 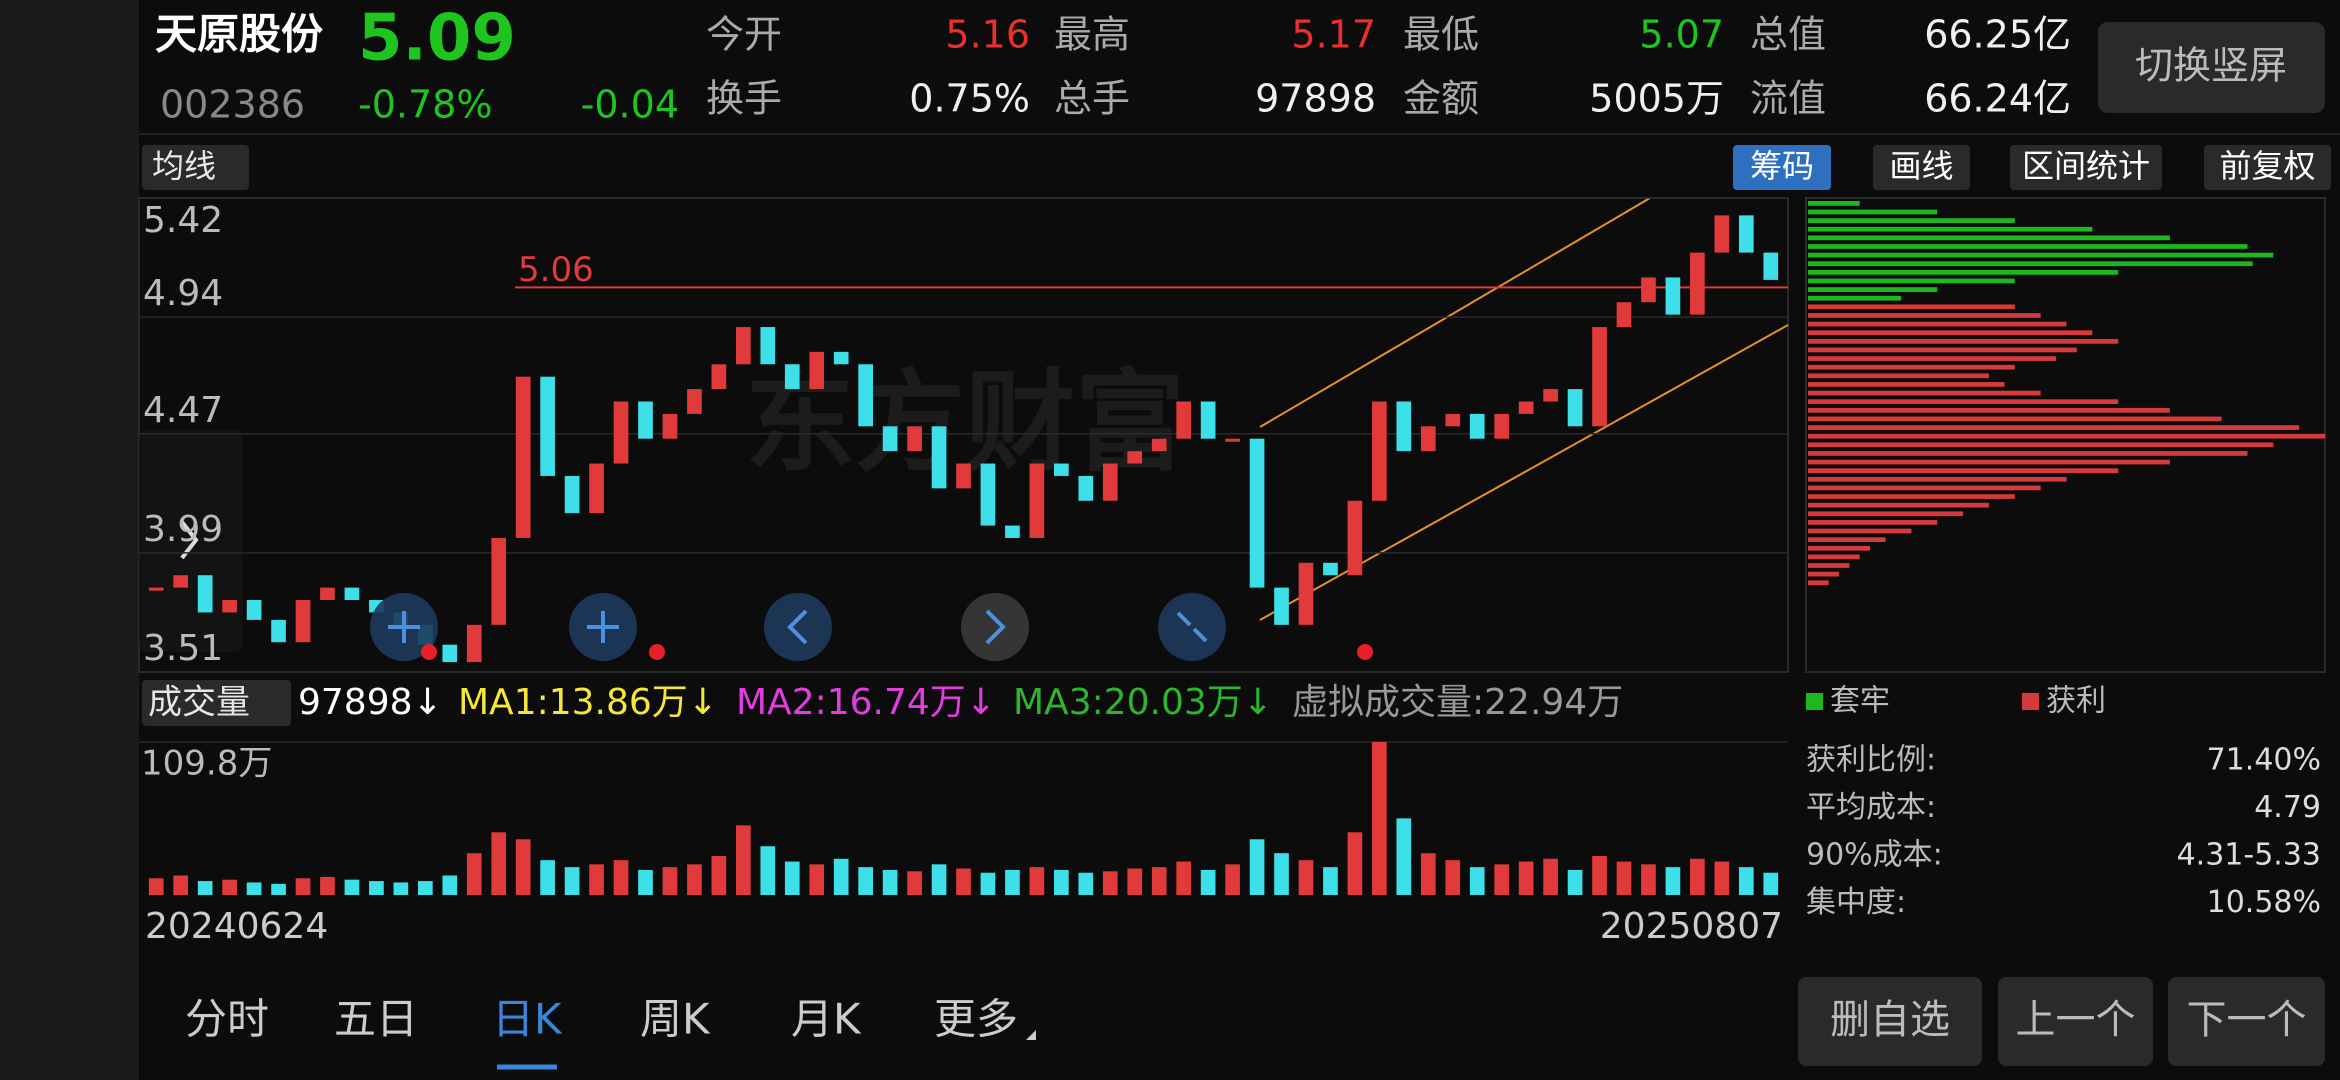 I want to click on orientation-label: 切换竖屏, so click(x=2211, y=66).